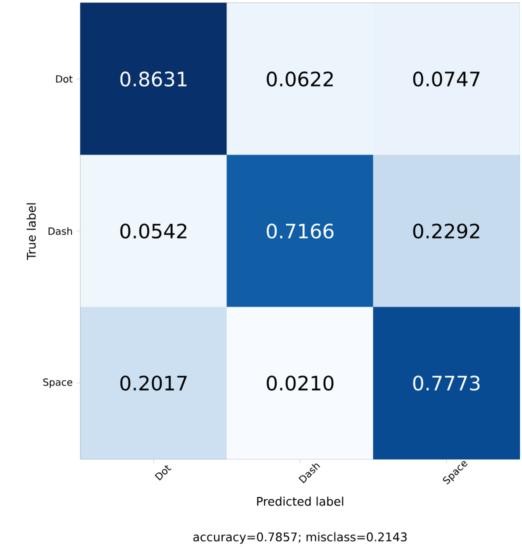  What do you see at coordinates (446, 383) in the screenshot?
I see `data-label: 0.7773` at bounding box center [446, 383].